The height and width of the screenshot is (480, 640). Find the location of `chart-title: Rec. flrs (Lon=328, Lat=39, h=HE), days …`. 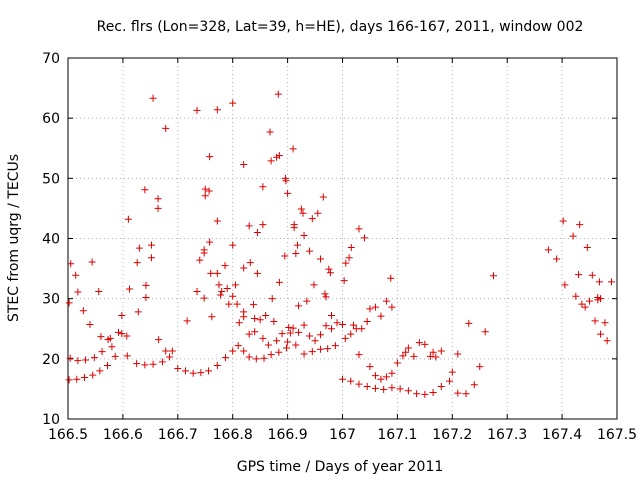

chart-title: Rec. flrs (Lon=328, Lat=39, h=HE), days … is located at coordinates (340, 27).